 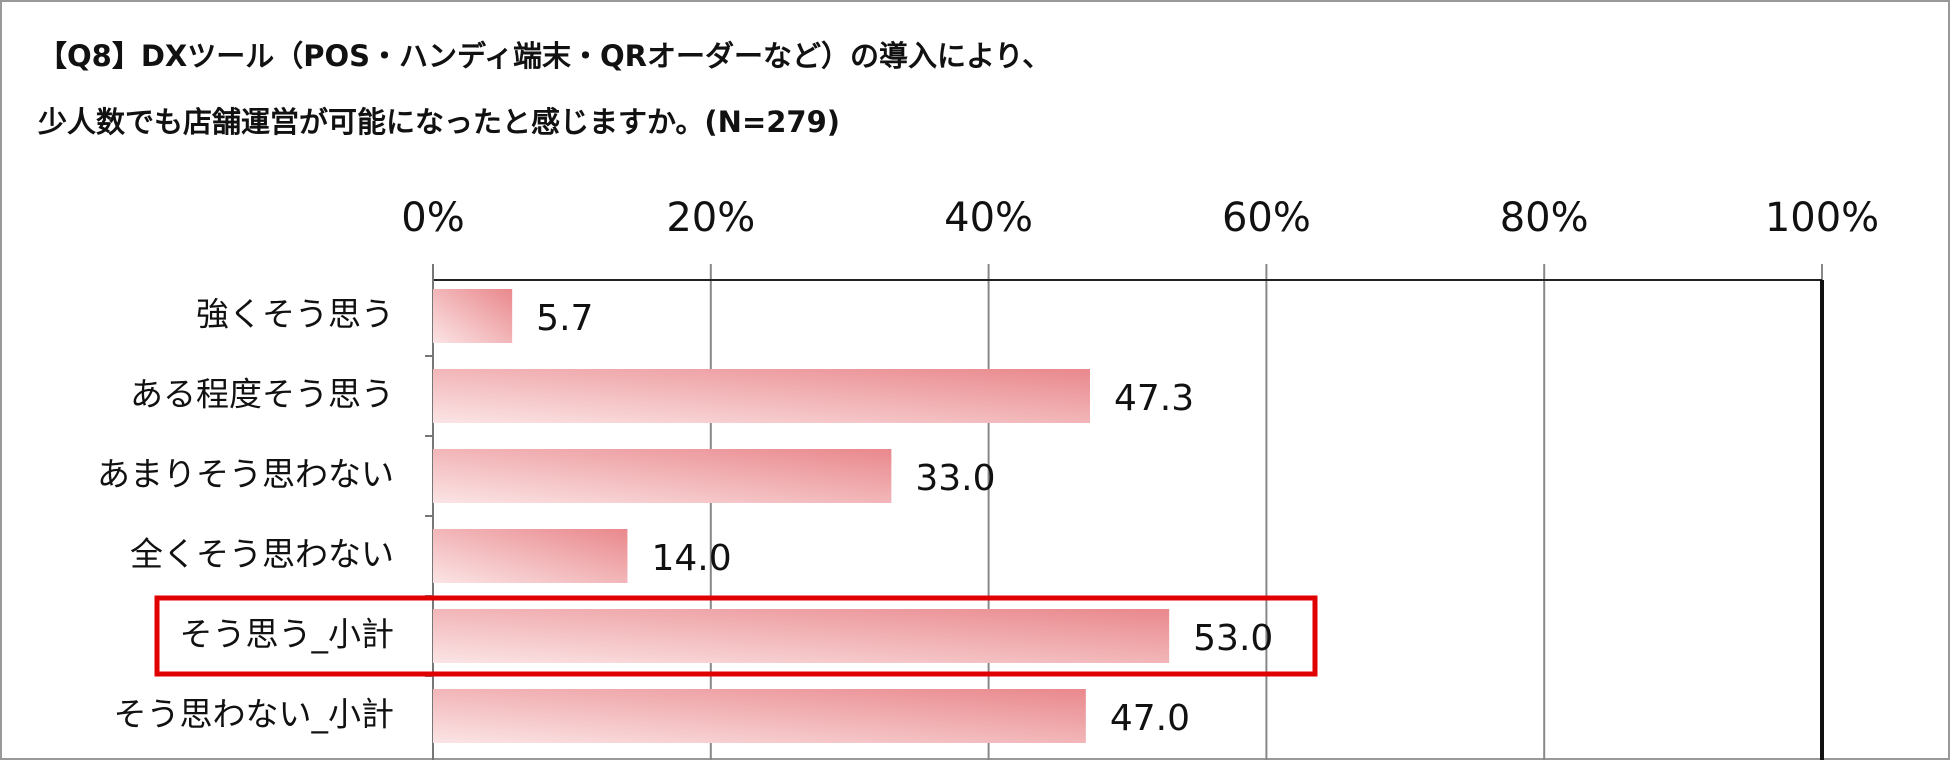 I want to click on x-tick-label: 0%, so click(x=432, y=218).